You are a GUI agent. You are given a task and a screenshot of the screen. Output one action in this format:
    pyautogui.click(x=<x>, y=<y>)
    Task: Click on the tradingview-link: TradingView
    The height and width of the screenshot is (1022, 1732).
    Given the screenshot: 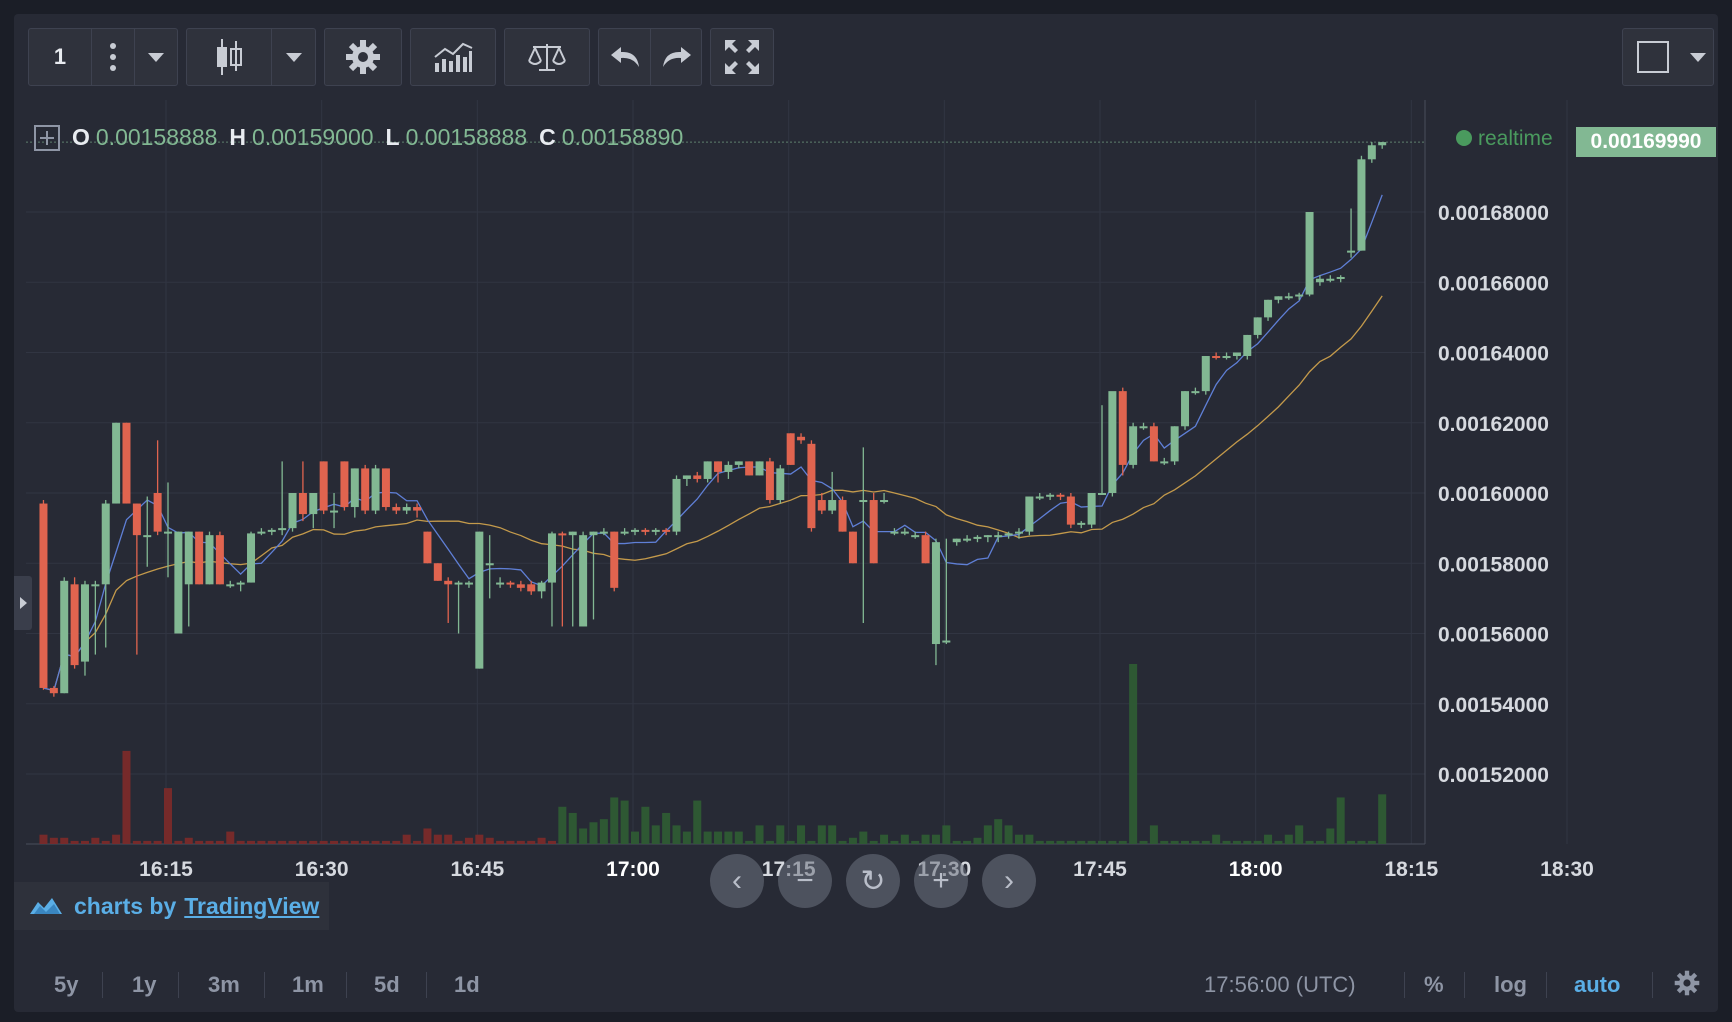 What is the action you would take?
    pyautogui.click(x=252, y=905)
    